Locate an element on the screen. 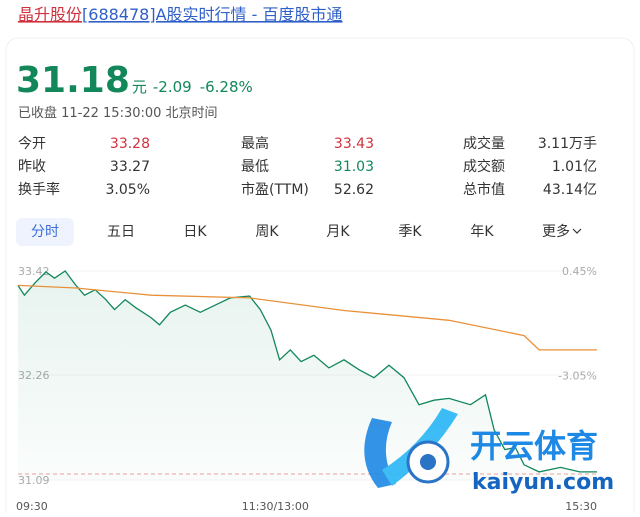  active-tab-bg is located at coordinates (45, 232).